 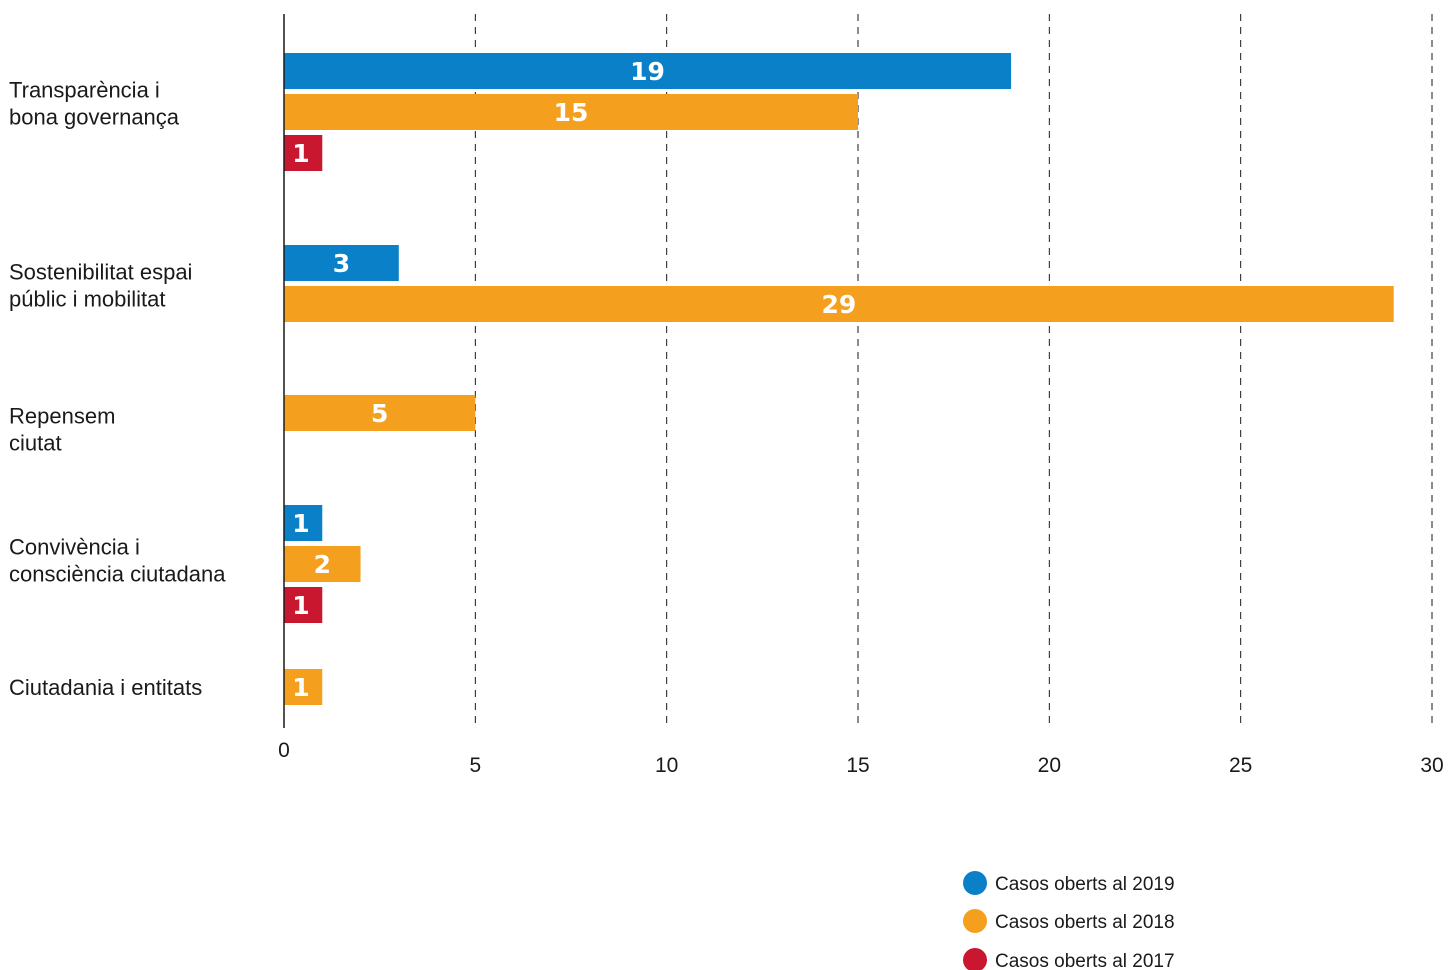 What do you see at coordinates (35, 443) in the screenshot?
I see `category-label-line: ciutat` at bounding box center [35, 443].